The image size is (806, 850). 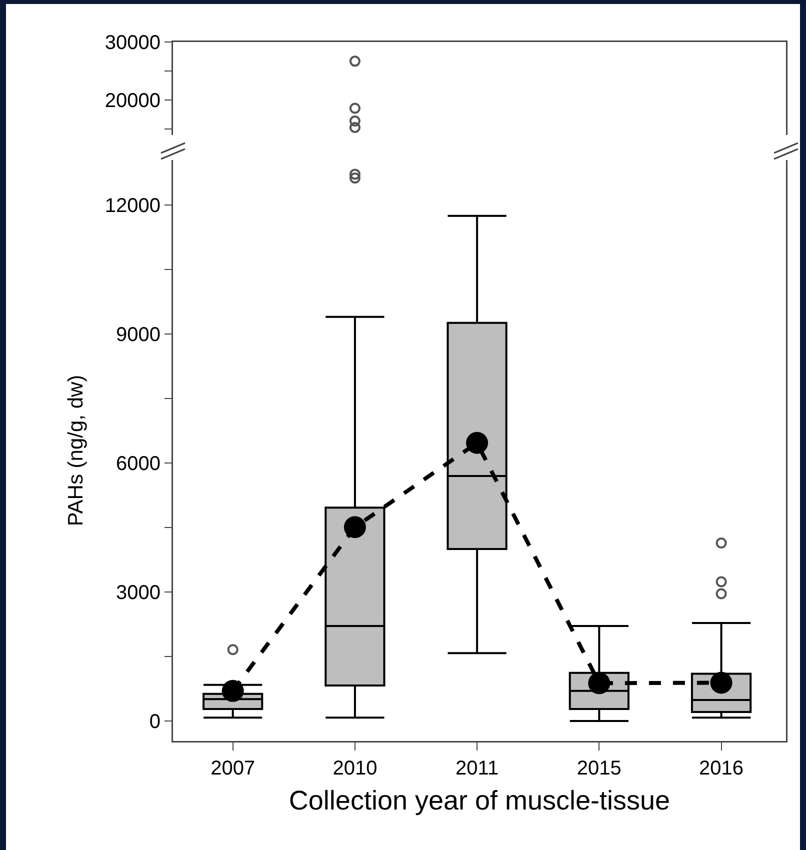 I want to click on x-tick-label: 2007, so click(x=233, y=769).